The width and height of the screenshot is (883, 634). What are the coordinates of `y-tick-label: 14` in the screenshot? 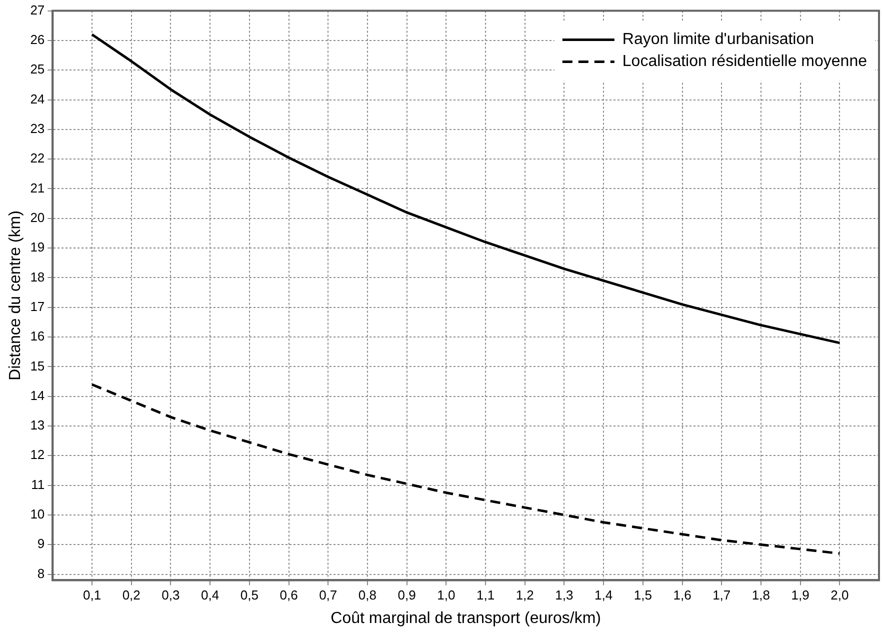 It's located at (37, 395).